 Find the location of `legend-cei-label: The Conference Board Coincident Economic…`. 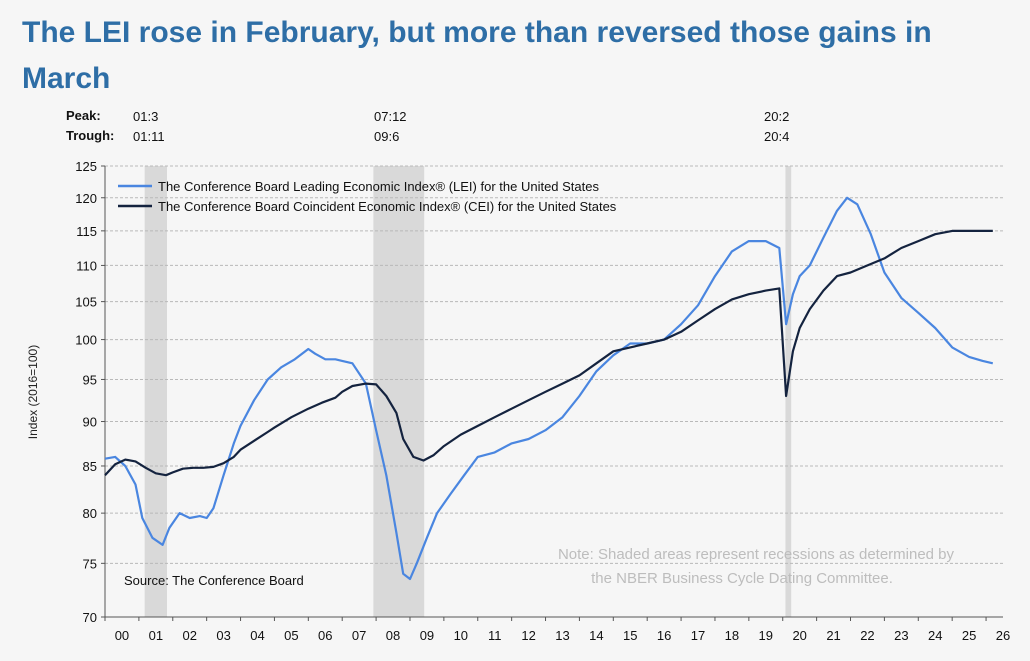

legend-cei-label: The Conference Board Coincident Economic… is located at coordinates (387, 206).